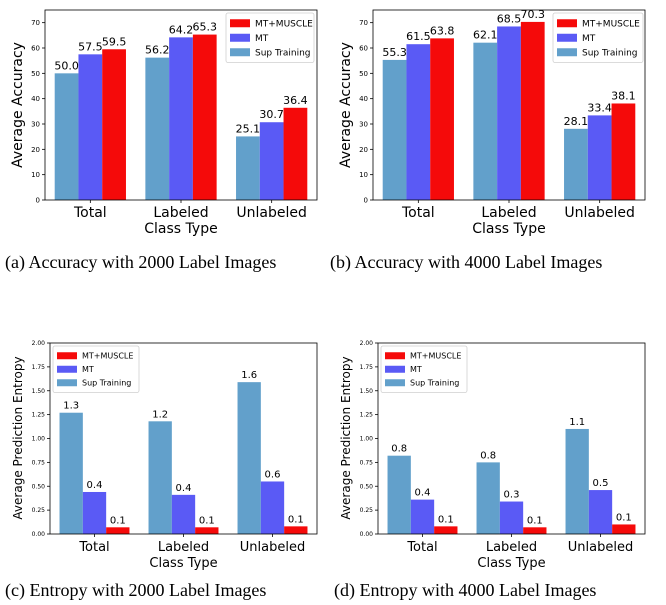 The width and height of the screenshot is (666, 605). Describe the element at coordinates (39, 391) in the screenshot. I see `y-tick-label: 1.50` at that location.